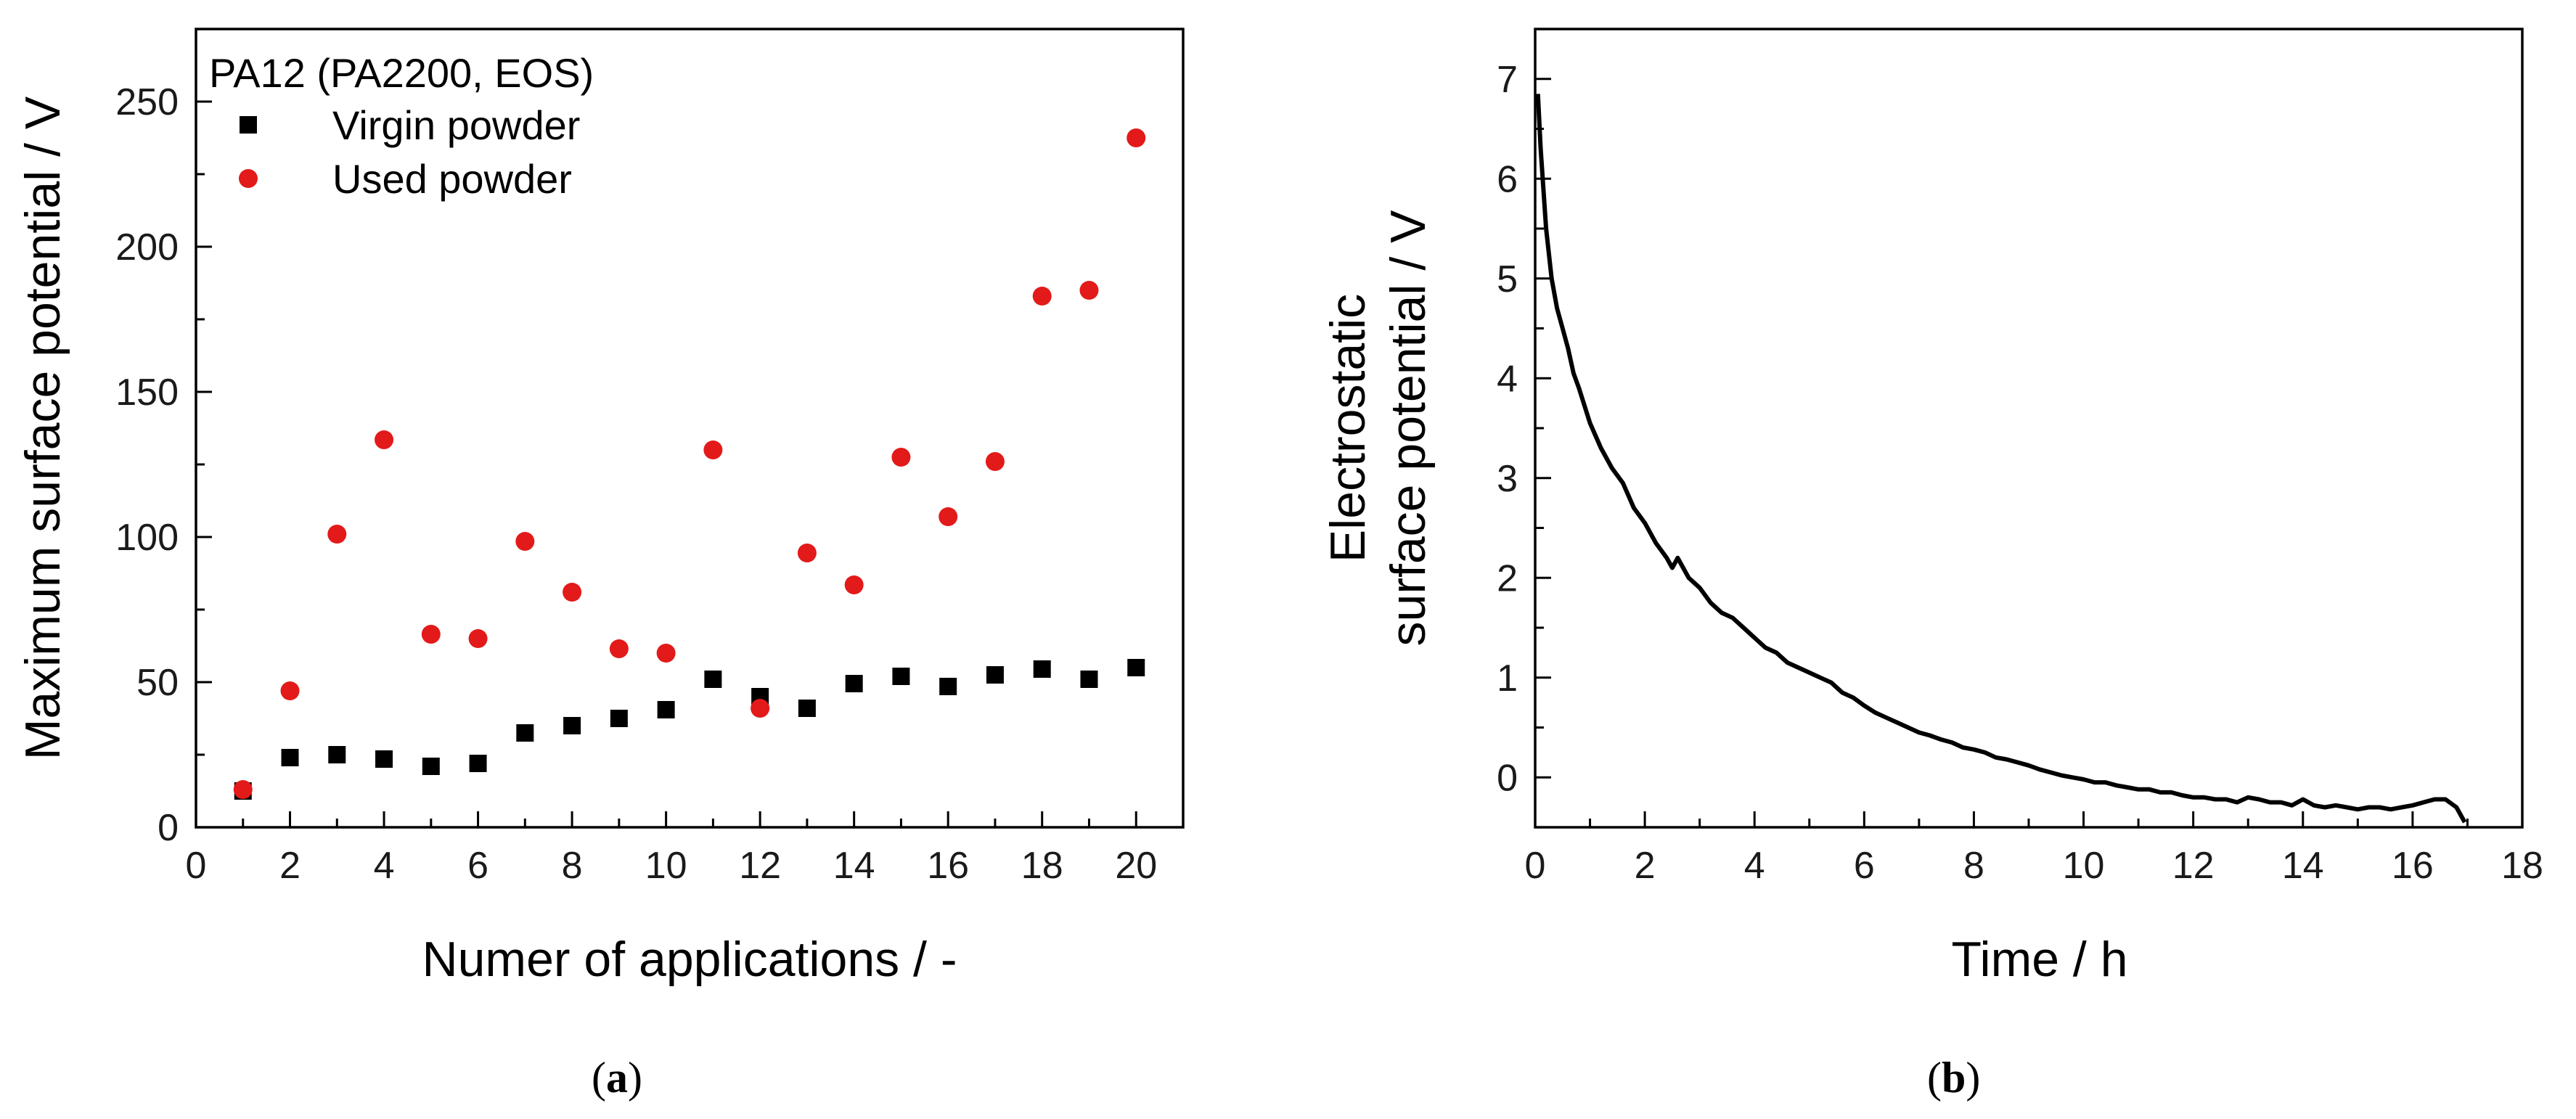 The image size is (2576, 1119). I want to click on chart-b-ylabel-line-2: surface potential / V, so click(1409, 428).